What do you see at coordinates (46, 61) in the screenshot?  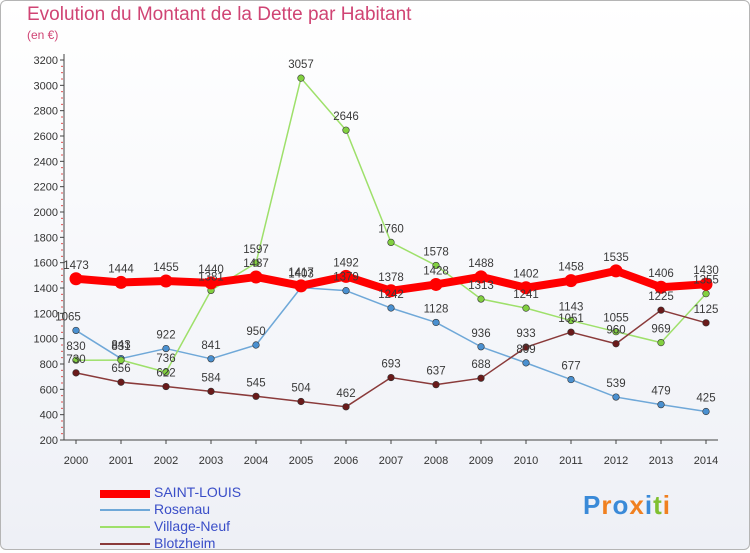 I see `y-tick-label: 3200` at bounding box center [46, 61].